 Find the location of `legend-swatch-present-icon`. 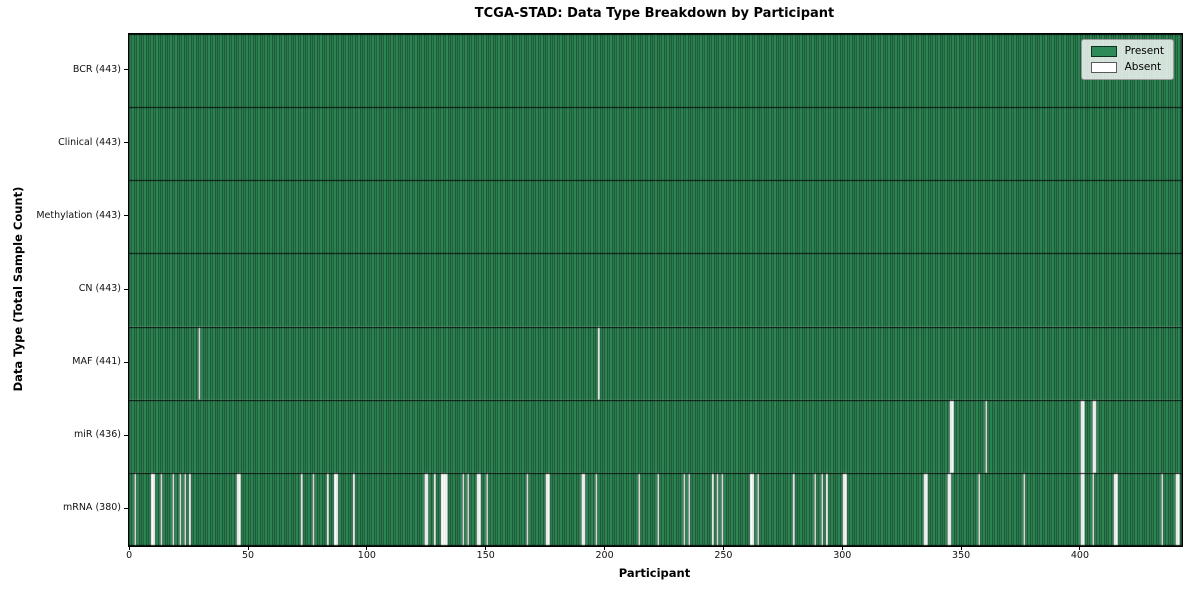

legend-swatch-present-icon is located at coordinates (1103, 51).